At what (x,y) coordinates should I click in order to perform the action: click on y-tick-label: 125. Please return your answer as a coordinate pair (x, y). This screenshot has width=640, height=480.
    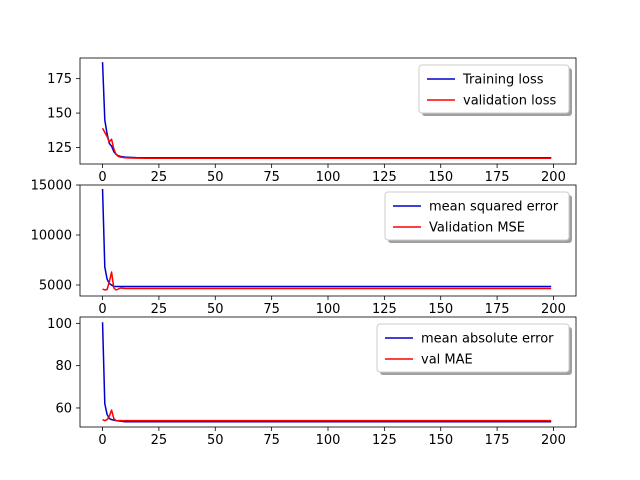
    Looking at the image, I should click on (59, 148).